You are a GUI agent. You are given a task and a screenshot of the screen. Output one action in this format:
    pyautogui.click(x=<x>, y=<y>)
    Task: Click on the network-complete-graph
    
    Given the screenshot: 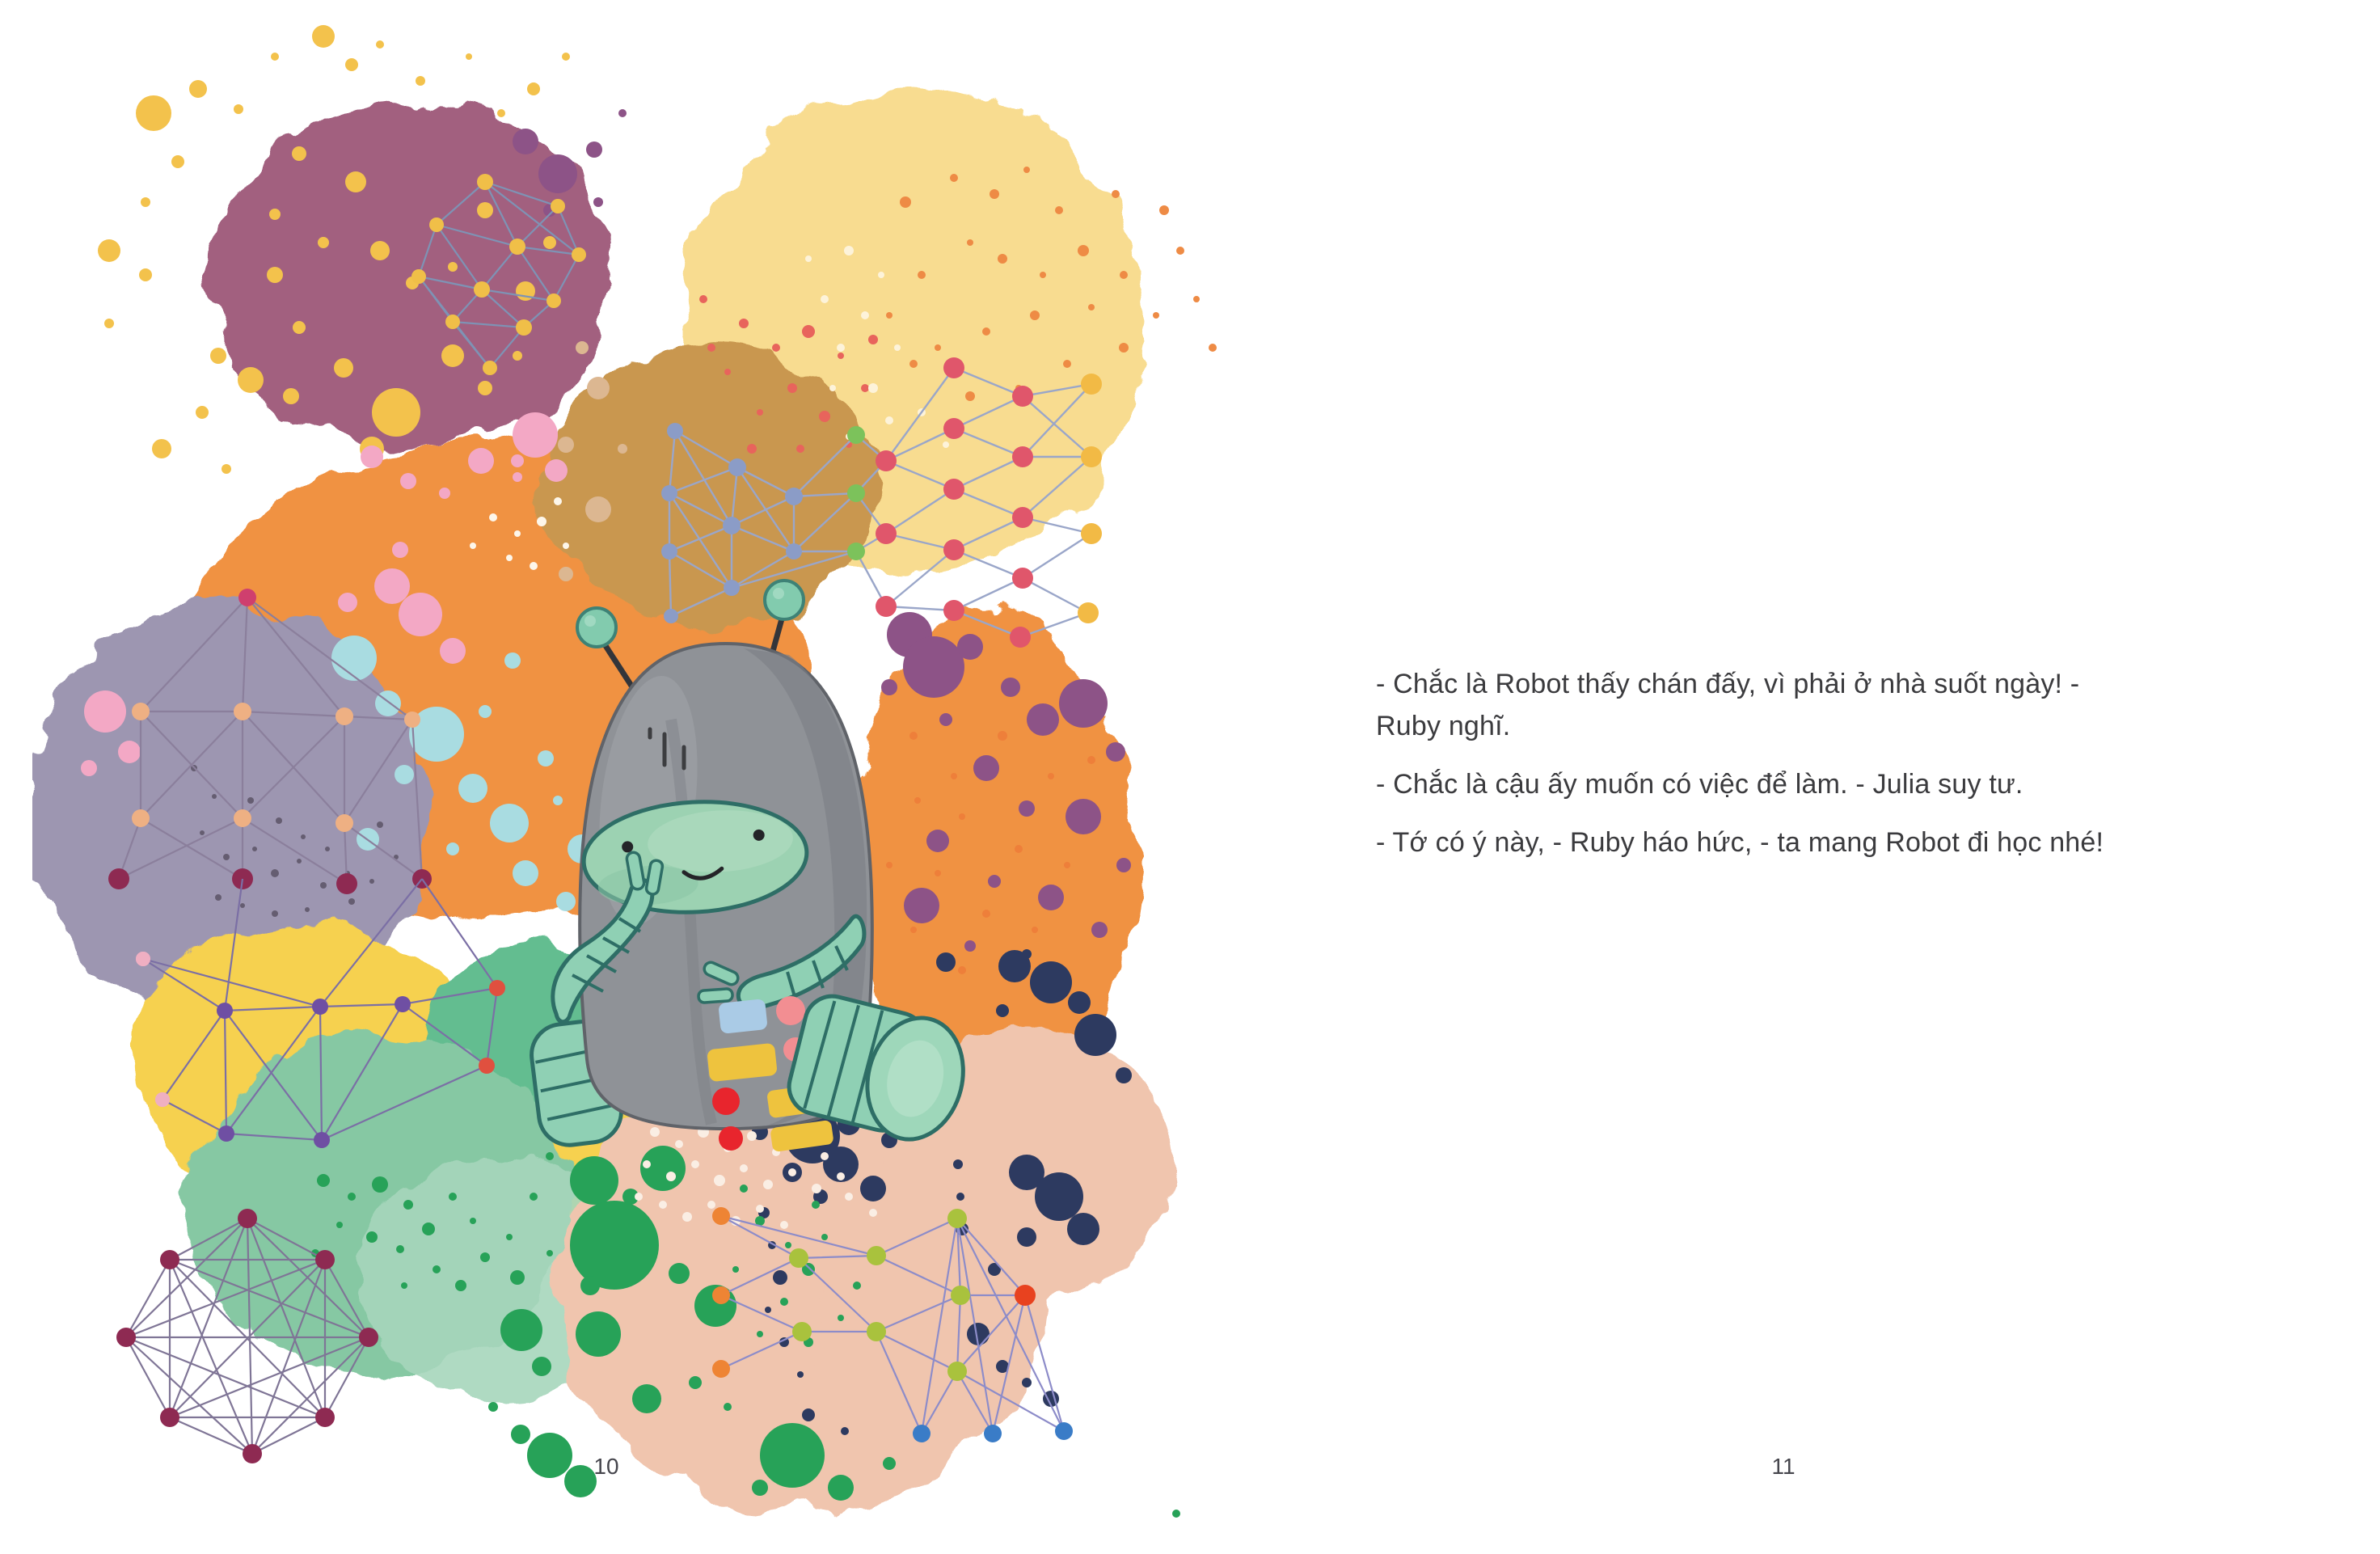 What is the action you would take?
    pyautogui.click(x=247, y=1336)
    